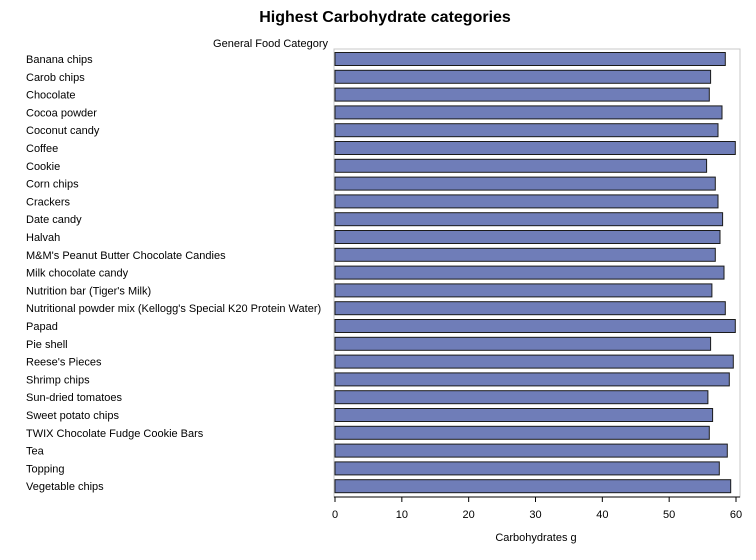  I want to click on category-label: Halvah, so click(43, 238).